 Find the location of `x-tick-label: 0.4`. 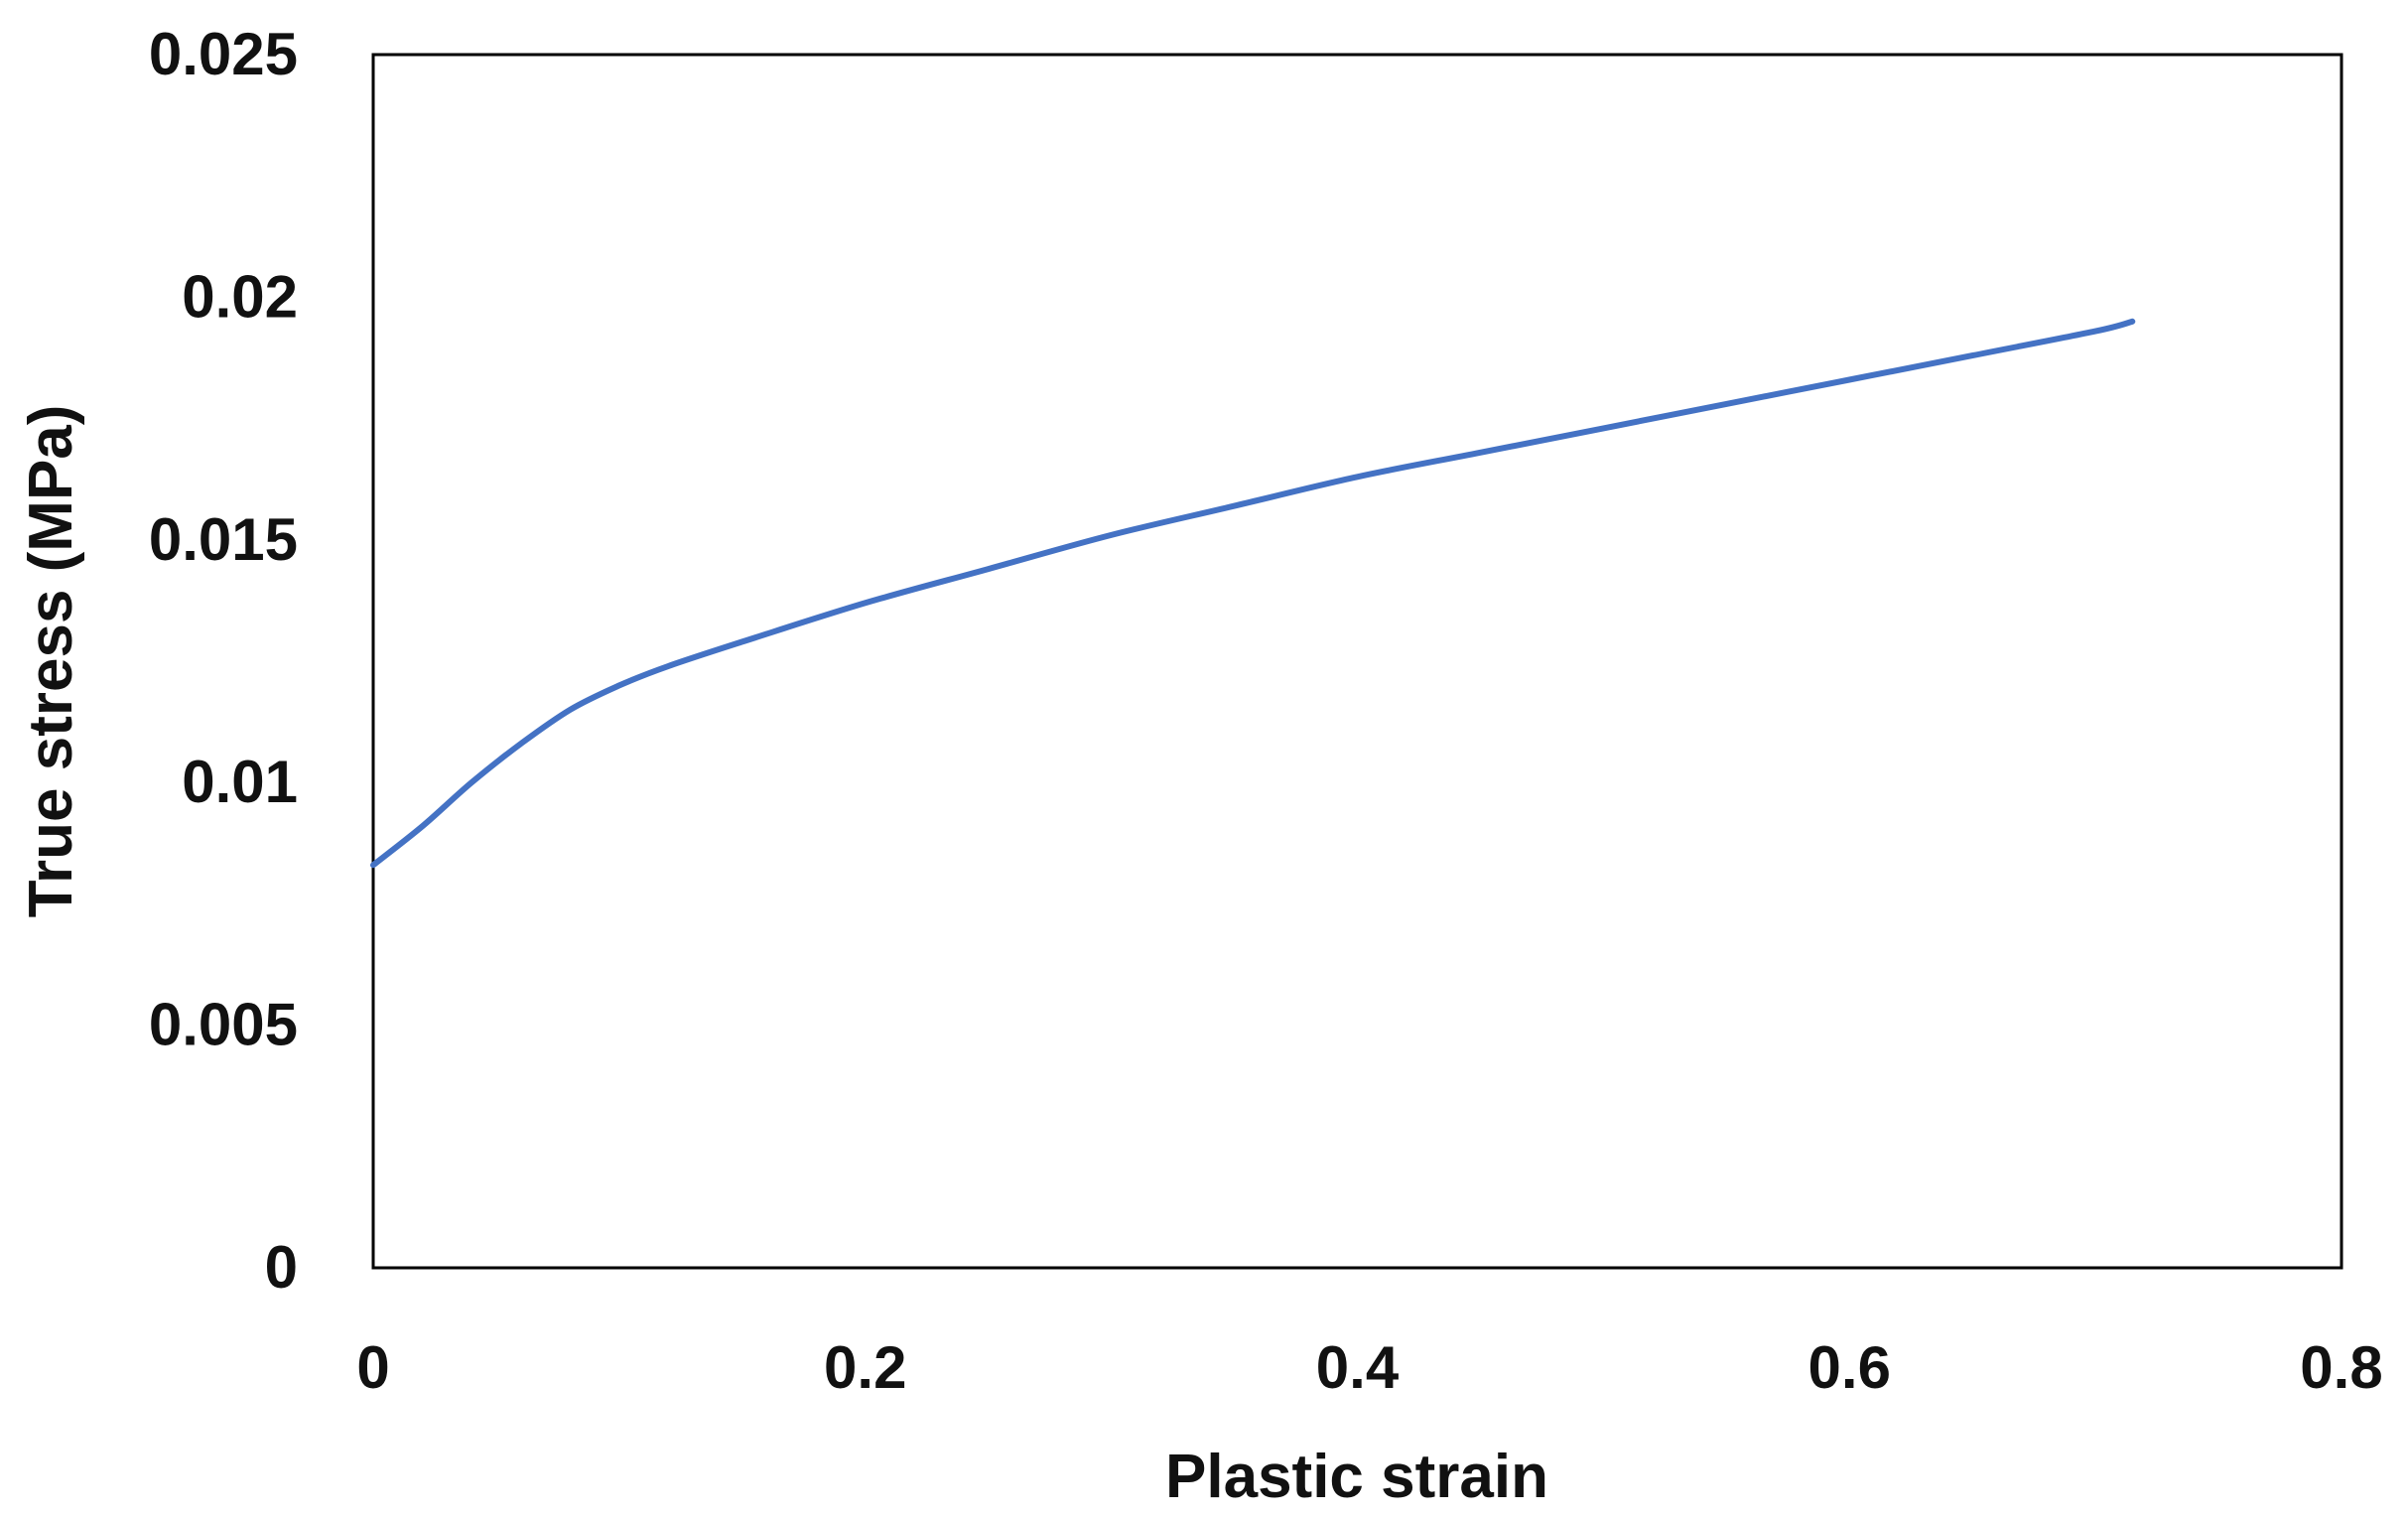

x-tick-label: 0.4 is located at coordinates (1358, 1367).